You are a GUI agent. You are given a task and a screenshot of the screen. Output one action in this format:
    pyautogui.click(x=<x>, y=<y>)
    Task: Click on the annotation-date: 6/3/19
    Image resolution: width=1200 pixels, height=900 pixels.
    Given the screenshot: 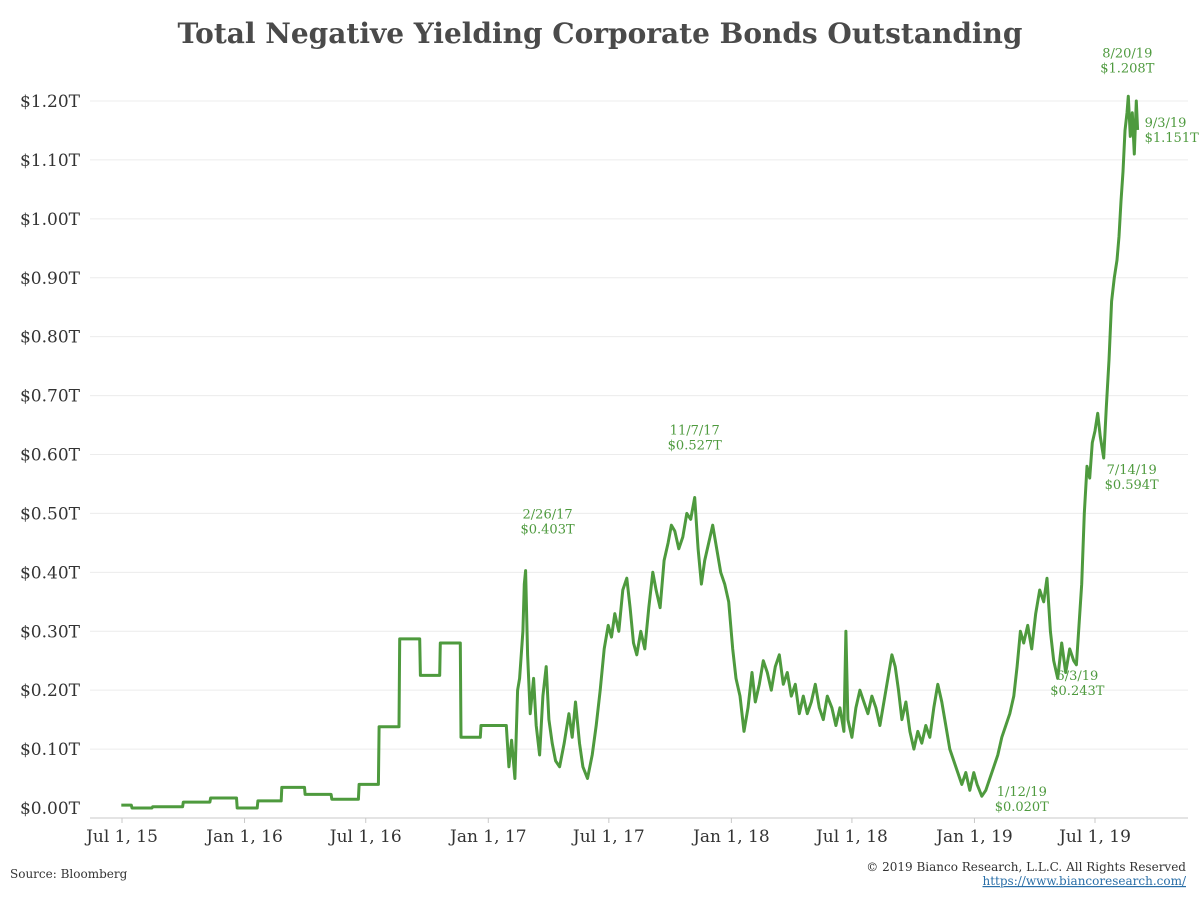 What is the action you would take?
    pyautogui.click(x=1077, y=676)
    